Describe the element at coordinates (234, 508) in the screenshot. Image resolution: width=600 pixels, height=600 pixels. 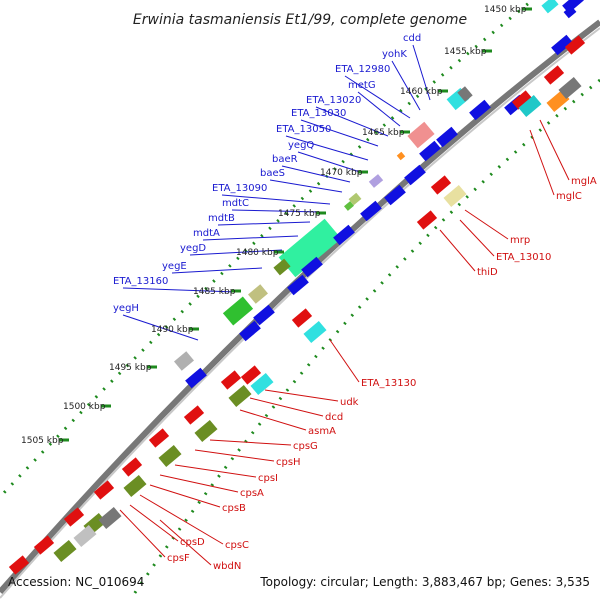
I see `gene-label-cpsB: cpsB` at that location.